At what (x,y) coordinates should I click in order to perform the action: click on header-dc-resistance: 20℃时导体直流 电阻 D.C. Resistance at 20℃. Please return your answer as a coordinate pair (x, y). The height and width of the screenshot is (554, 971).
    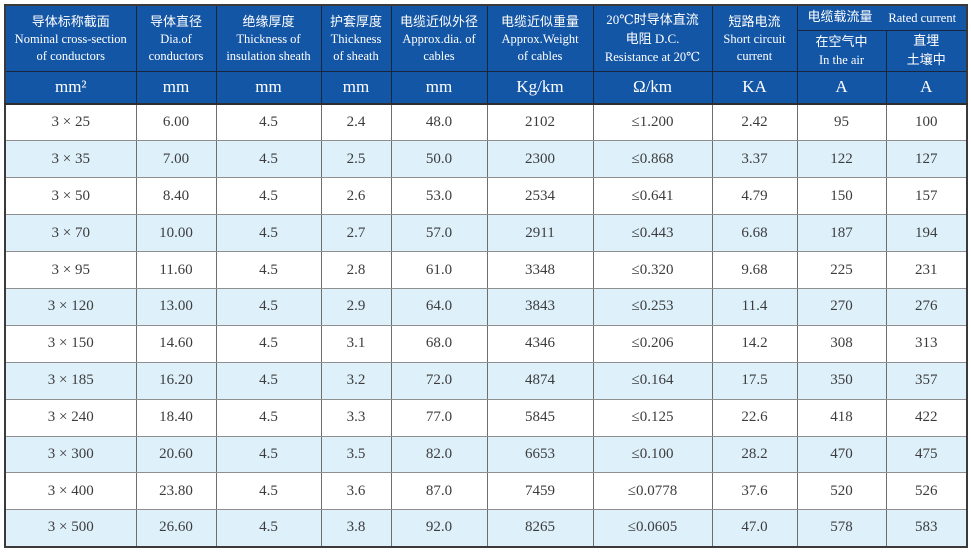
    Looking at the image, I should click on (653, 38).